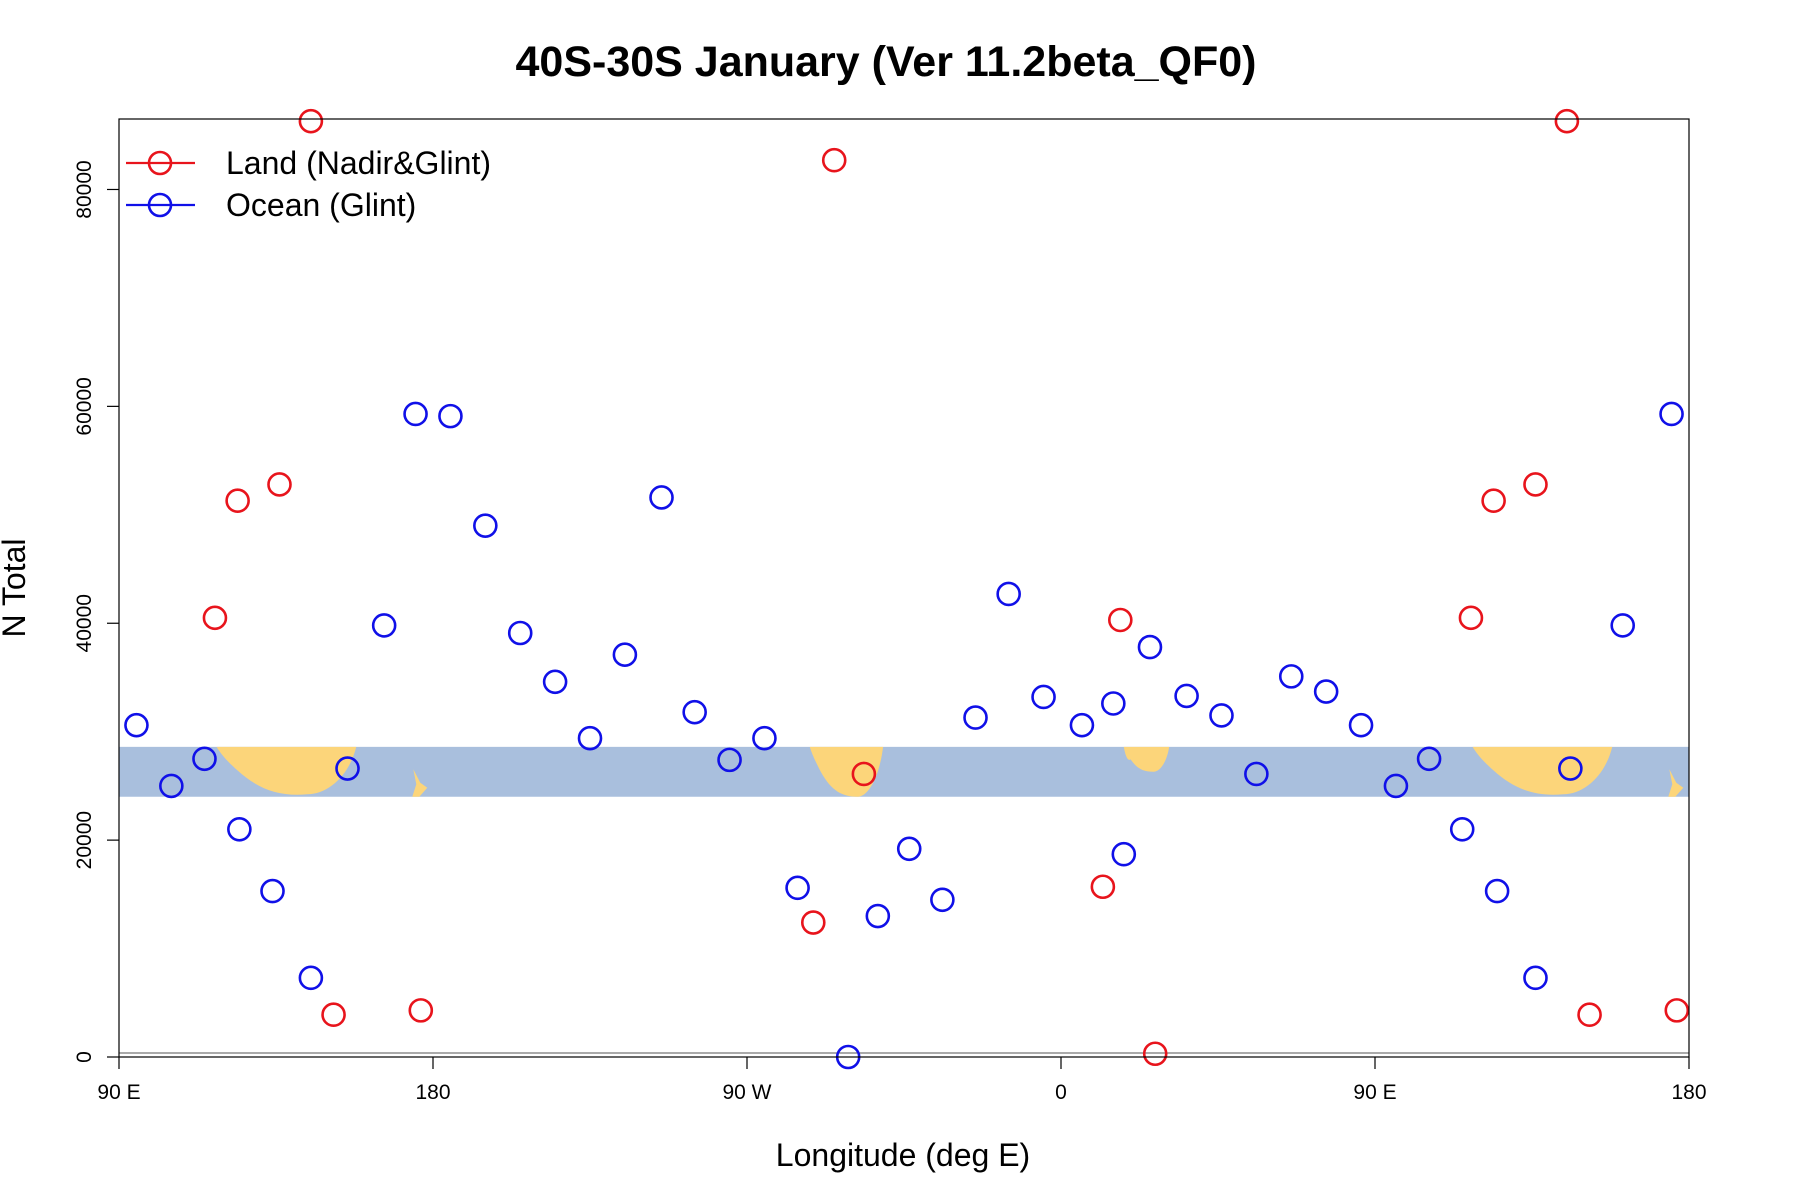 This screenshot has height=1200, width=1800. I want to click on y-tick-label: 40000, so click(84, 623).